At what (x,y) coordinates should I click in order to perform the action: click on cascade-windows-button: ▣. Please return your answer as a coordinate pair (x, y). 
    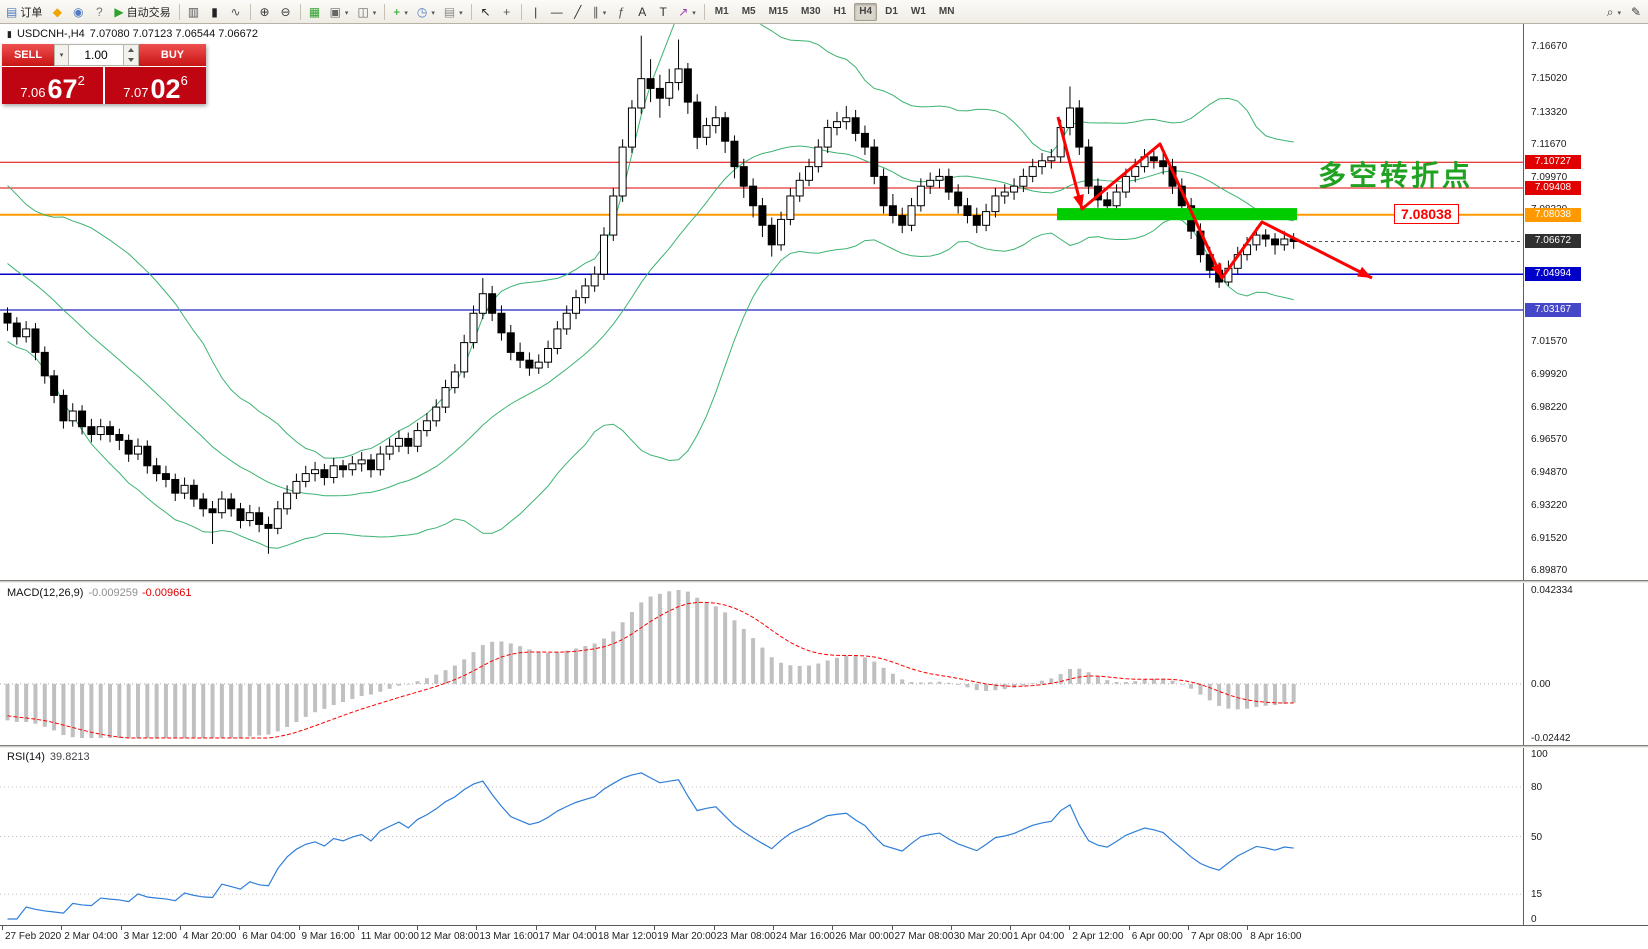
    Looking at the image, I should click on (339, 12).